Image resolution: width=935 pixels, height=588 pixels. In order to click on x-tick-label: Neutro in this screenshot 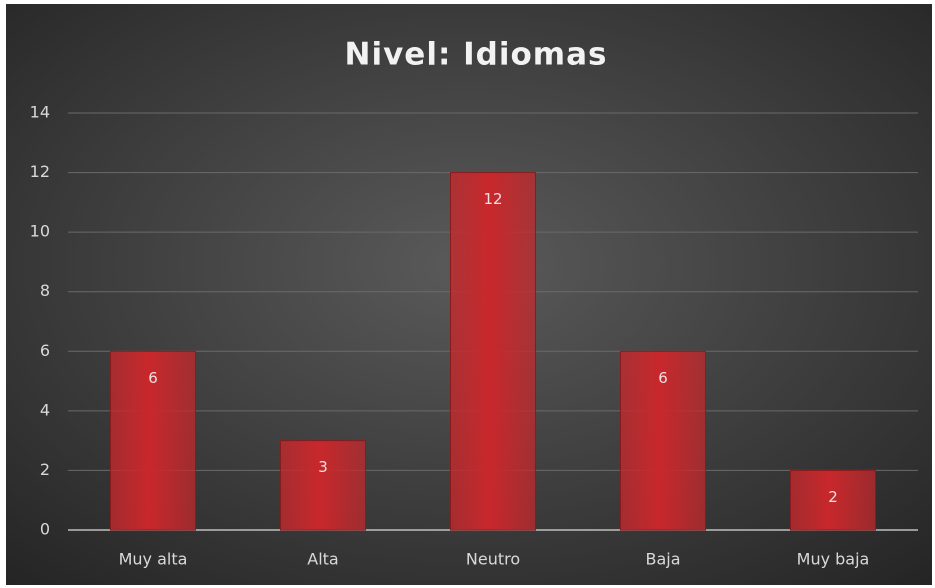, I will do `click(493, 559)`.